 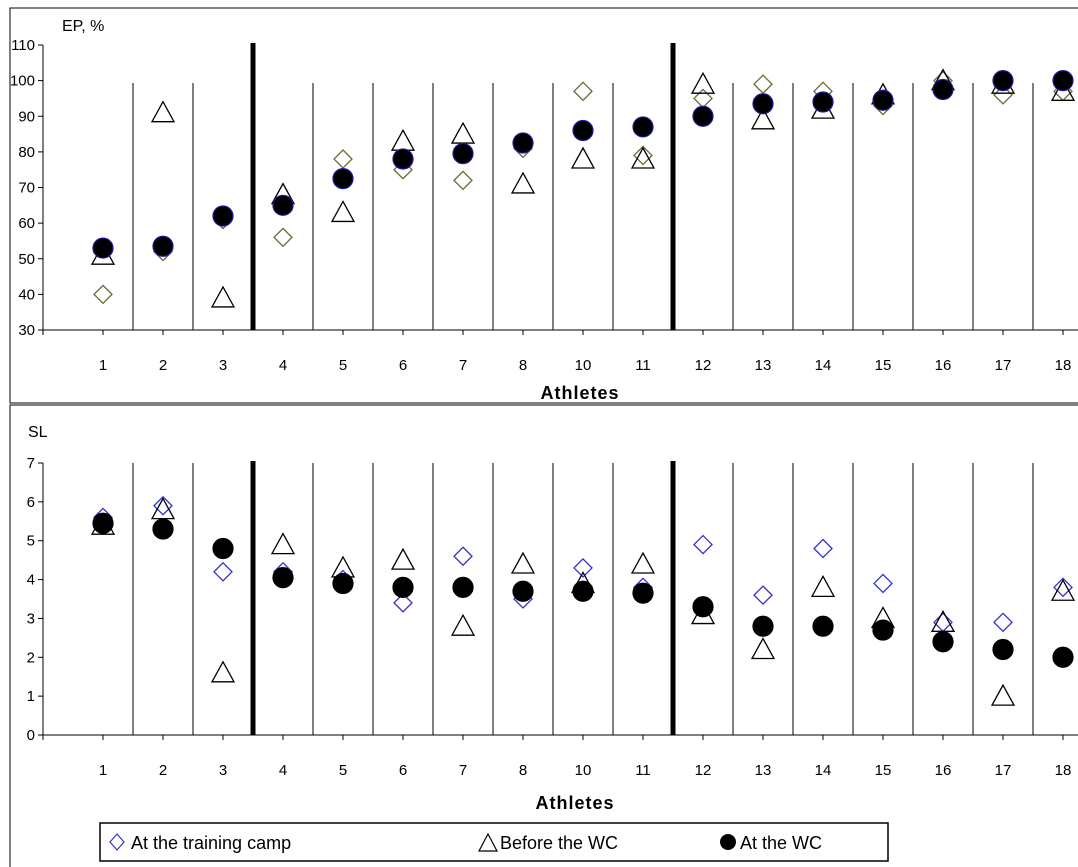 I want to click on x-tick-label: 1, so click(x=103, y=770).